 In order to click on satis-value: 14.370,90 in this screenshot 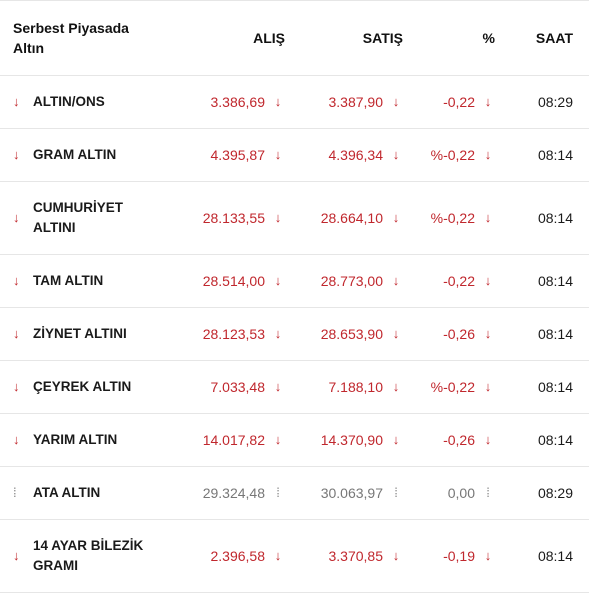, I will do `click(351, 439)`.